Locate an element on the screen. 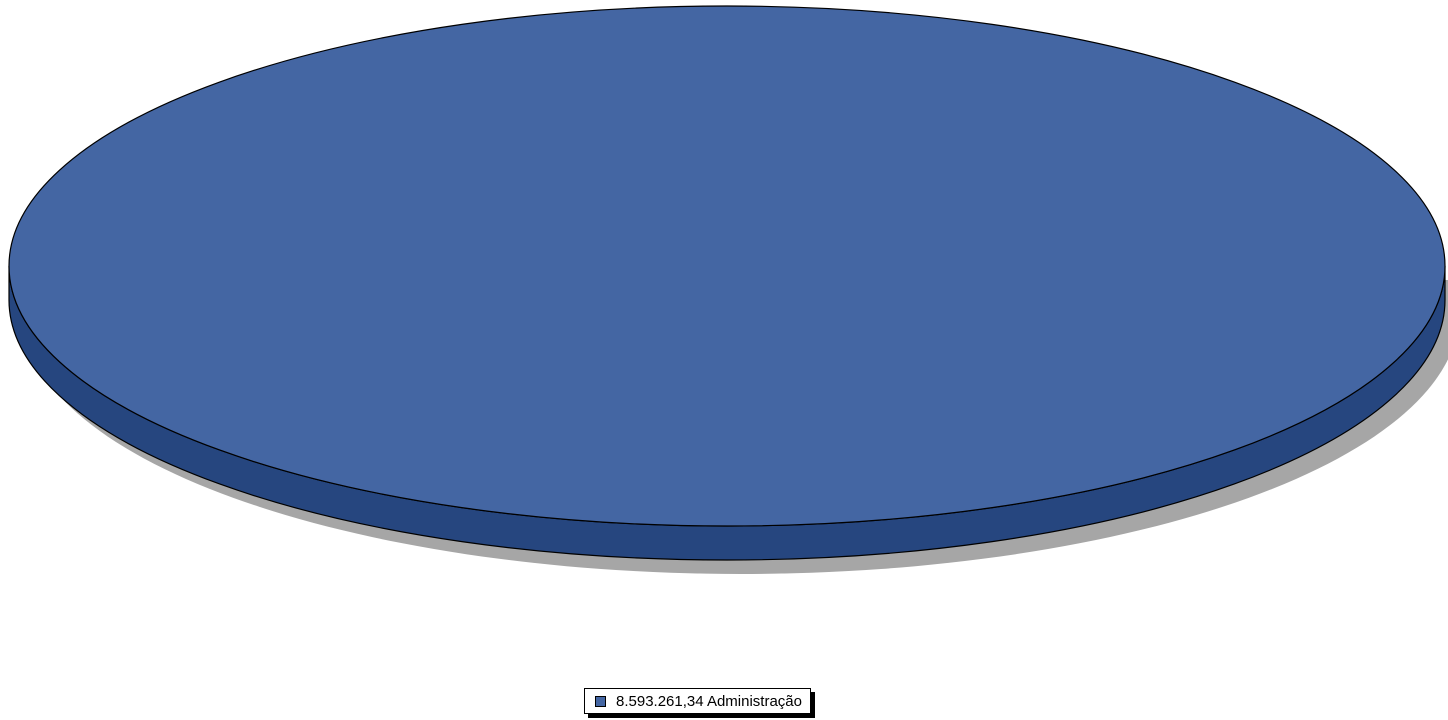 The width and height of the screenshot is (1448, 720). legend-swatch-administracao is located at coordinates (600, 701).